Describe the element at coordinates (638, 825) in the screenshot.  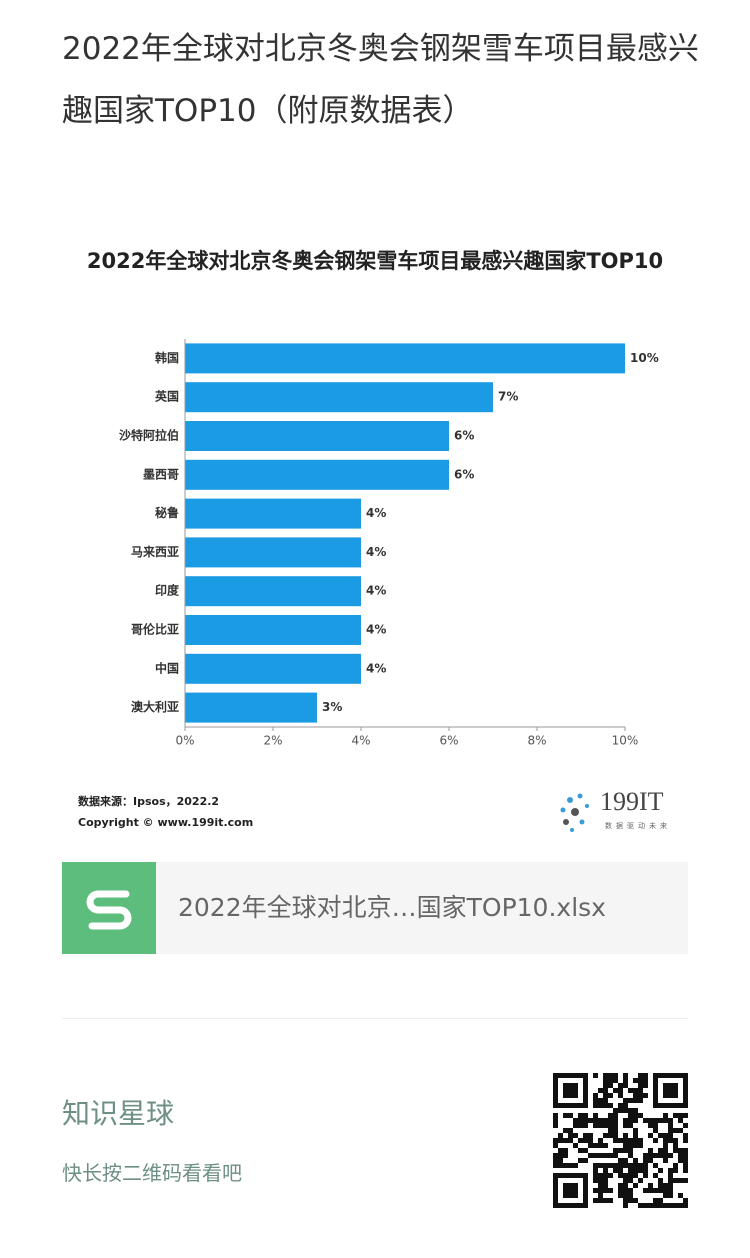
I see `logo-slogan: 数据驱动未来` at that location.